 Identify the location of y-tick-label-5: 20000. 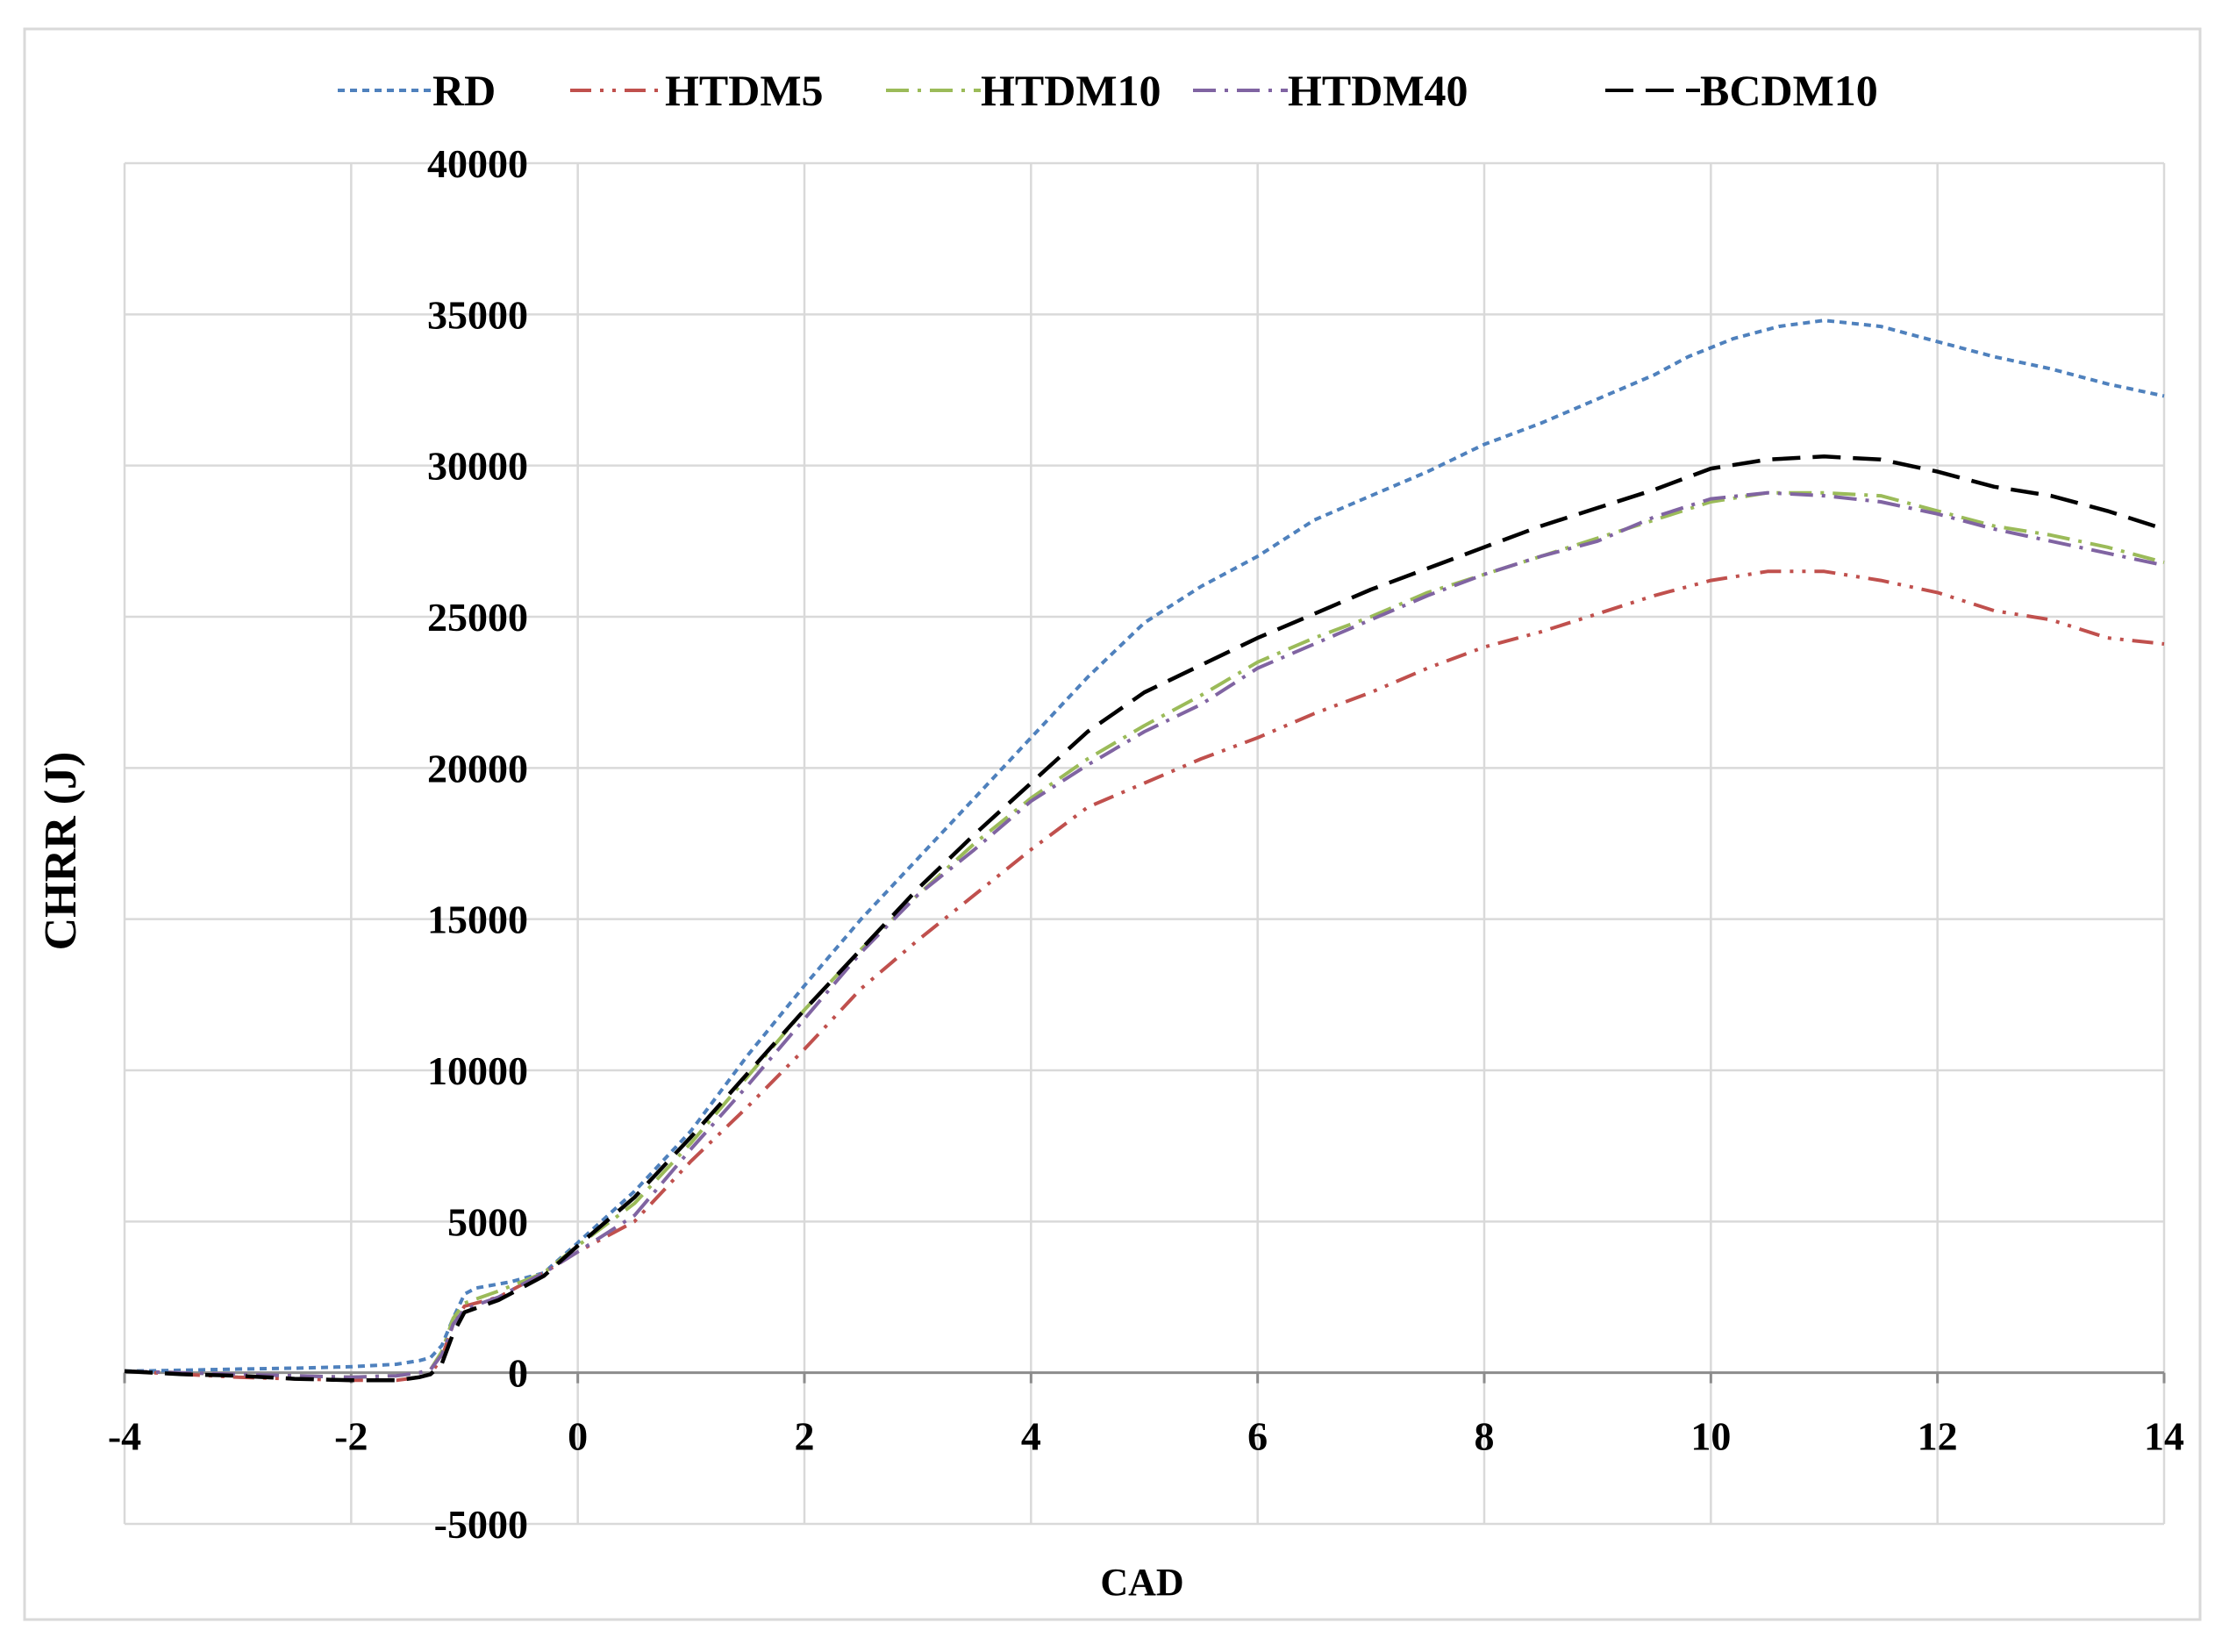
(477, 768).